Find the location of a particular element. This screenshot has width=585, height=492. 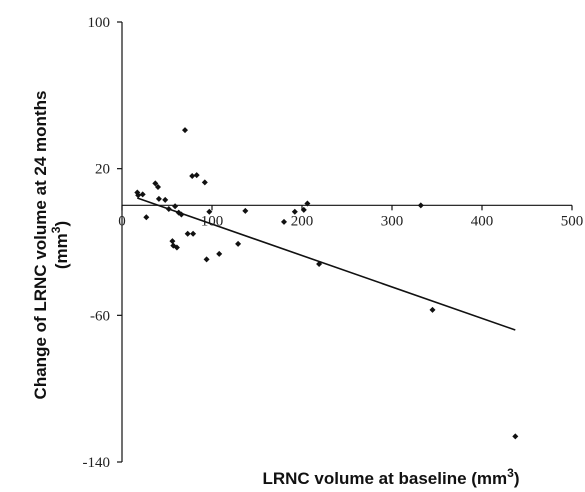

y-axis-title: Change of LRNC volume at 24 months (mm3) is located at coordinates (51, 245).